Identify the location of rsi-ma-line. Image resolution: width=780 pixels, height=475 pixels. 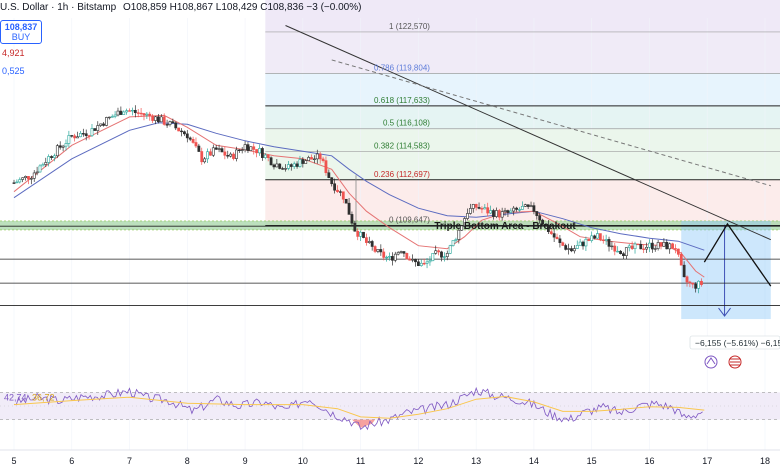
(359, 407).